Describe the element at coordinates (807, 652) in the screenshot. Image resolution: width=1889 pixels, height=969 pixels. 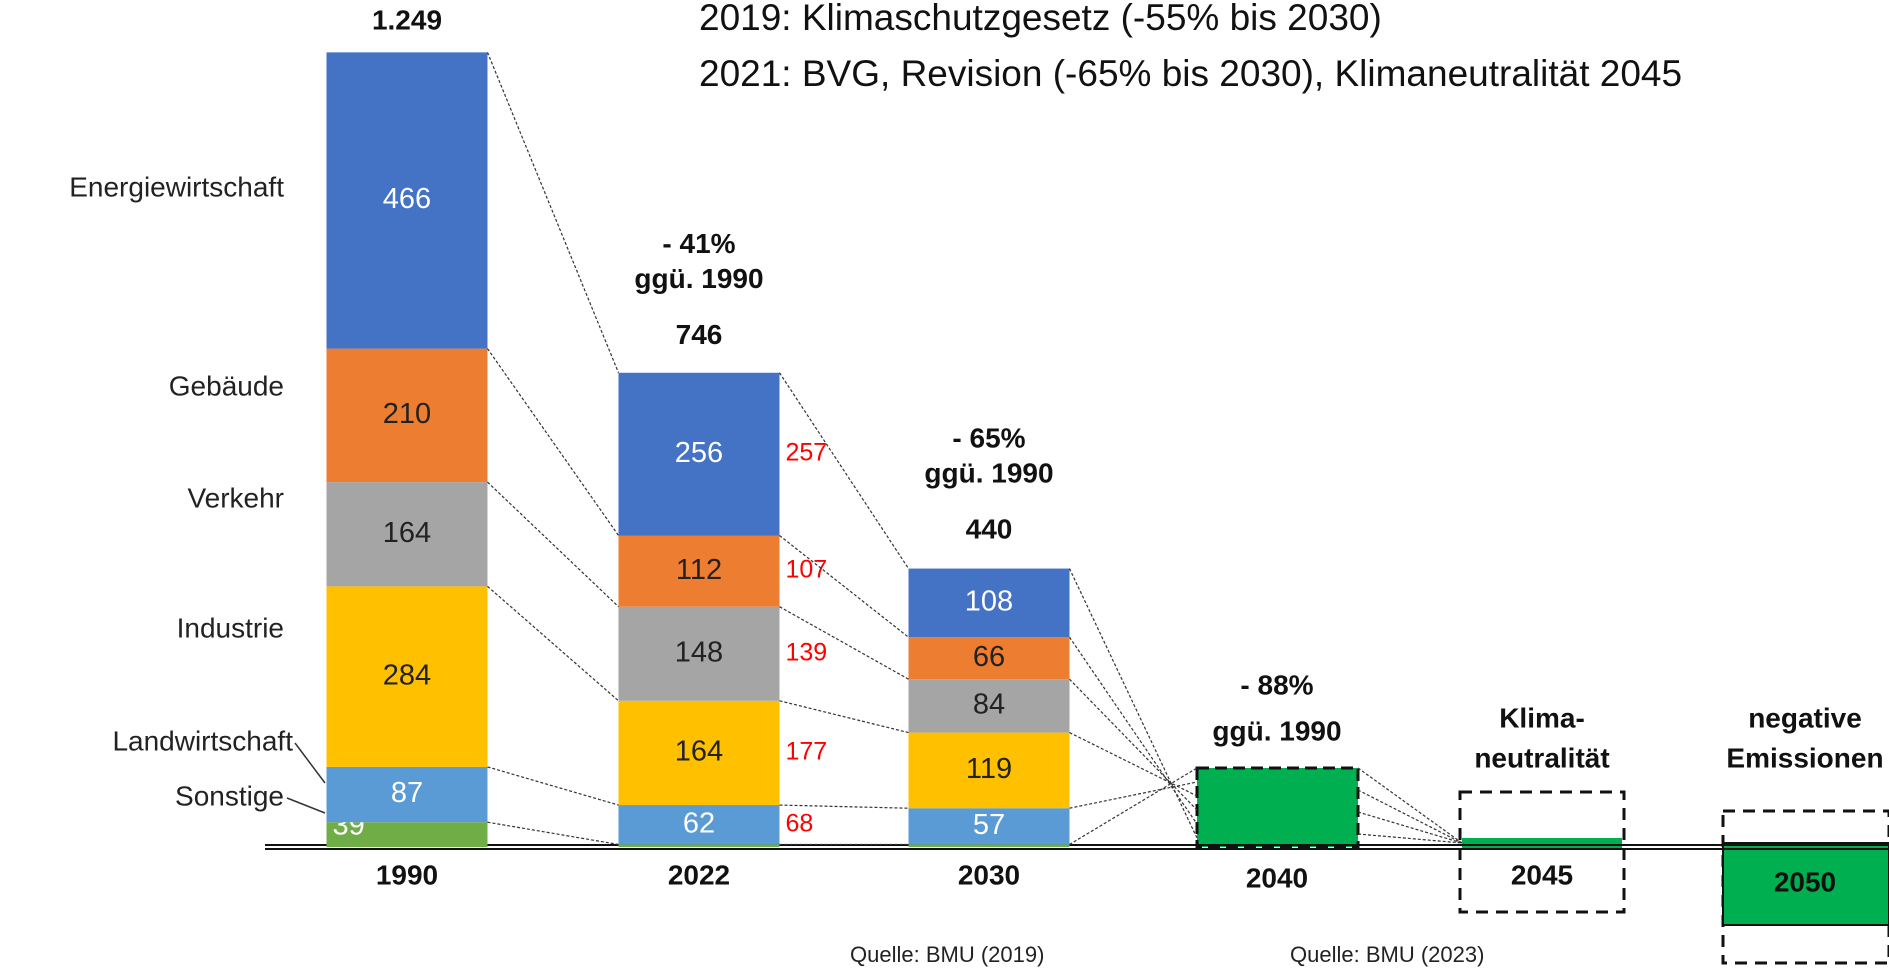
I see `comparison-label: 139` at that location.